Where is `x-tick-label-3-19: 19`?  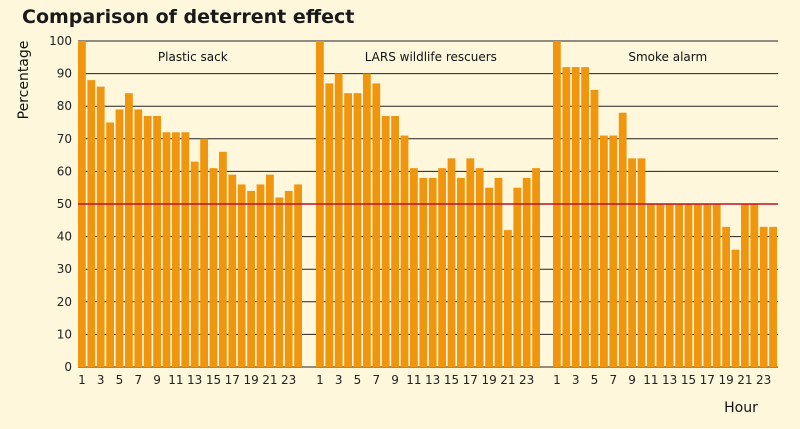
x-tick-label-3-19: 19 is located at coordinates (725, 380).